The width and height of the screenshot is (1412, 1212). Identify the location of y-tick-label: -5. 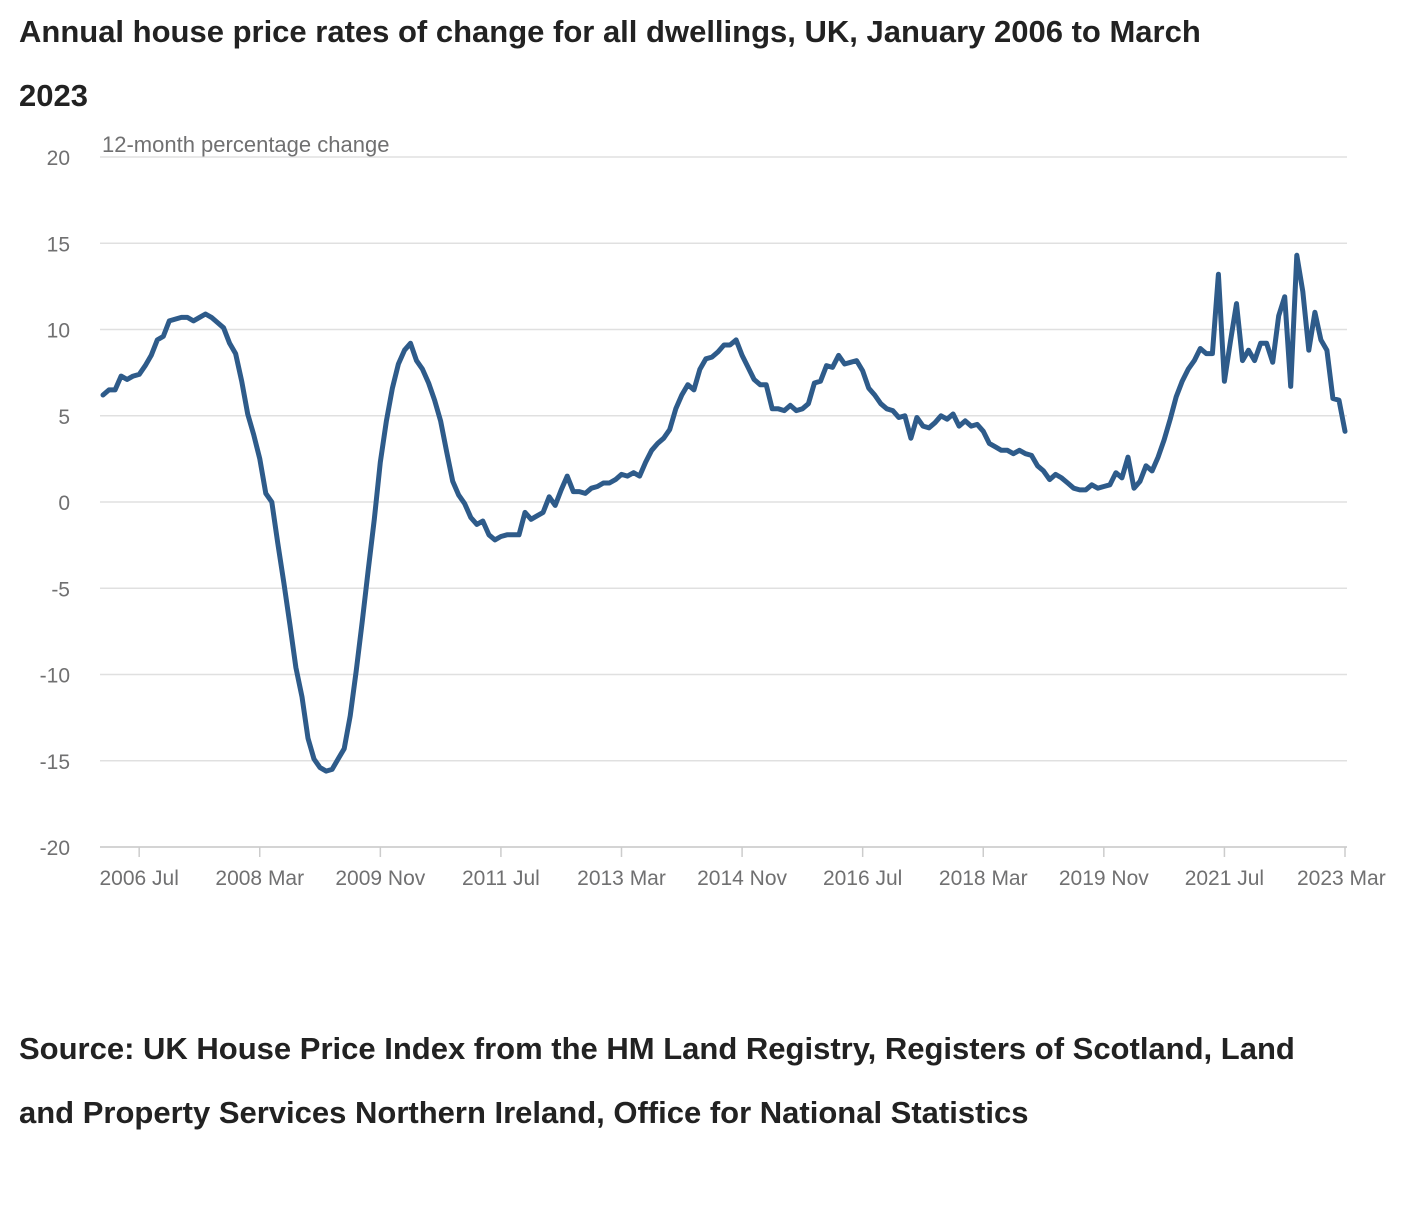
(60, 589).